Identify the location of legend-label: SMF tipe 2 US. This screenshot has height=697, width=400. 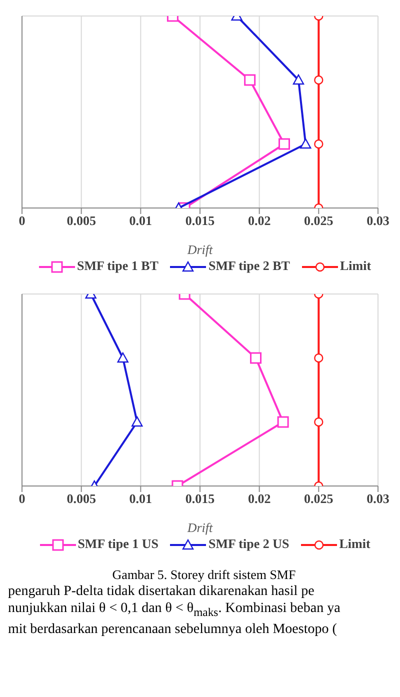
(248, 544).